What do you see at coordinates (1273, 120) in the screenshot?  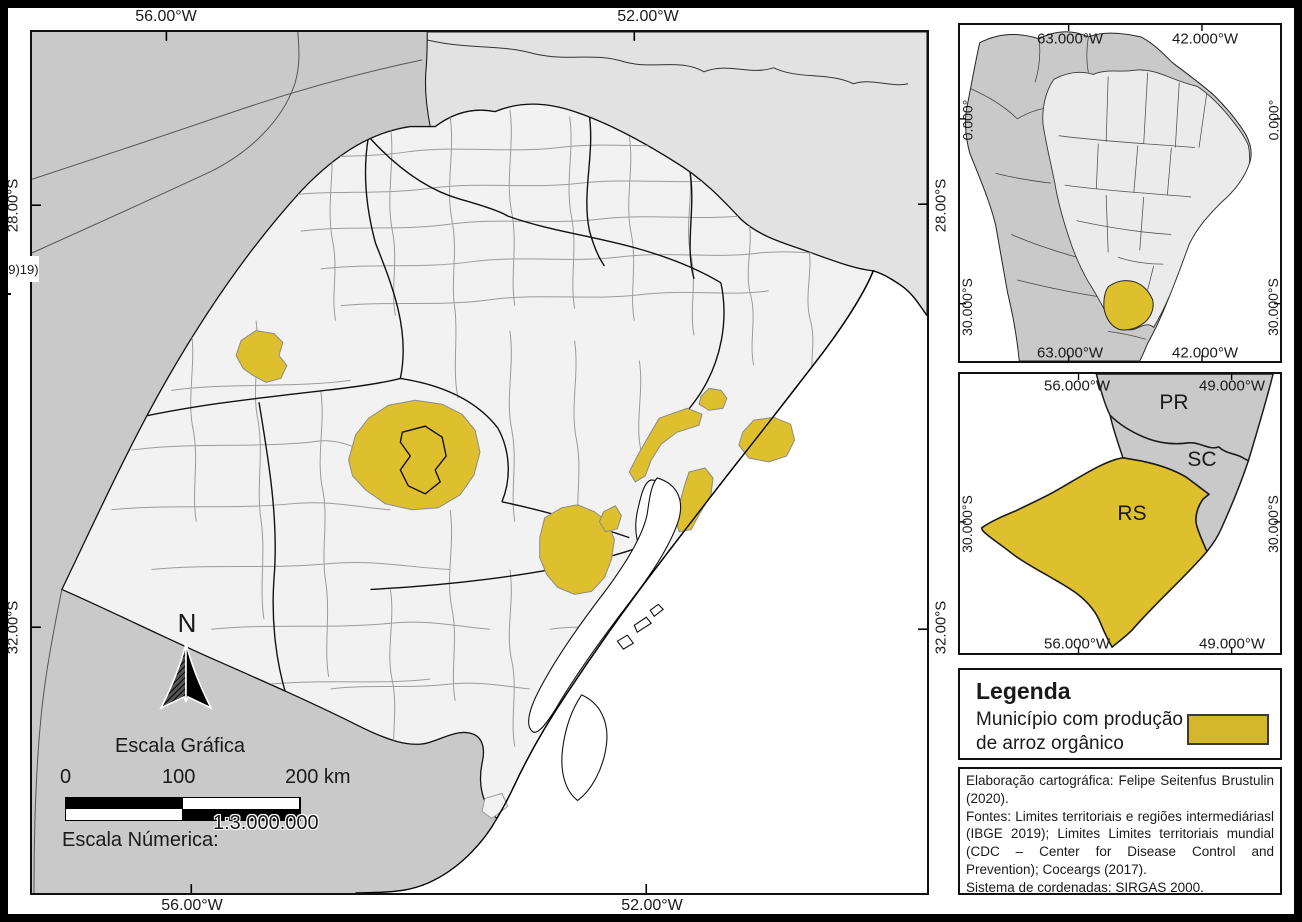 I see `inset1-coord-right-0: 0.000°` at bounding box center [1273, 120].